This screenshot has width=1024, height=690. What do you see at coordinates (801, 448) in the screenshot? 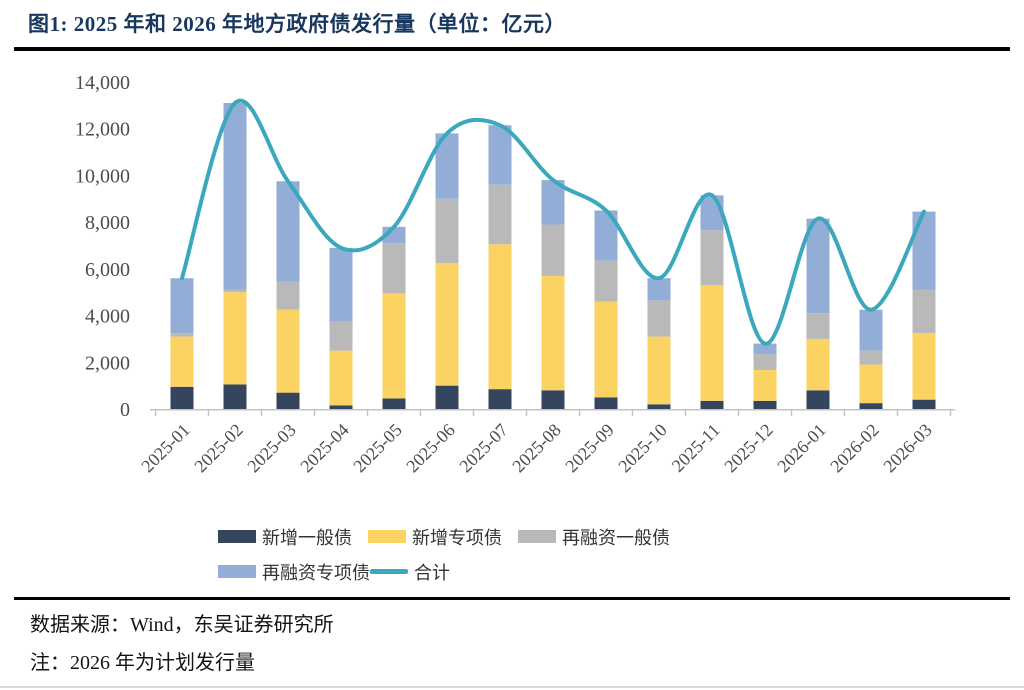
I see `x-tick-label: 2026-01` at bounding box center [801, 448].